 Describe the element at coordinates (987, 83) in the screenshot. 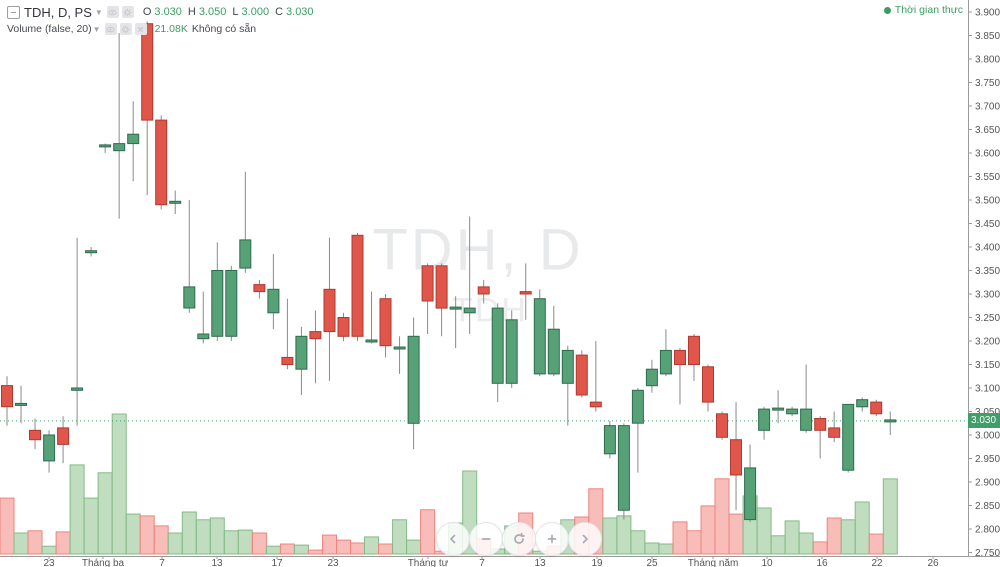

I see `price-tick-label: 3.750` at that location.